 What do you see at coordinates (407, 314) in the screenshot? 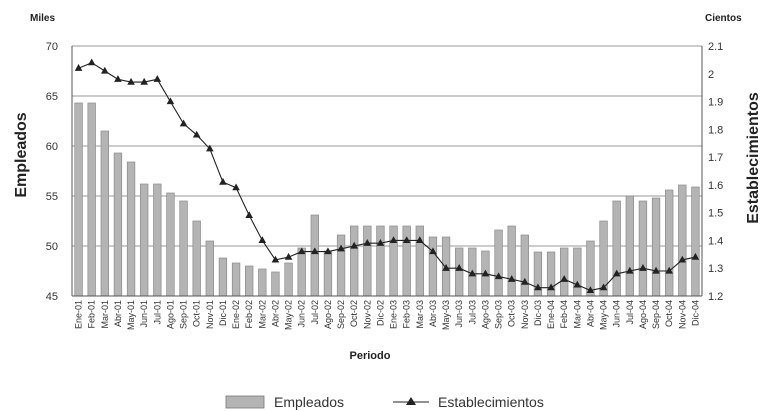
I see `x-tick-label: Feb-03` at bounding box center [407, 314].